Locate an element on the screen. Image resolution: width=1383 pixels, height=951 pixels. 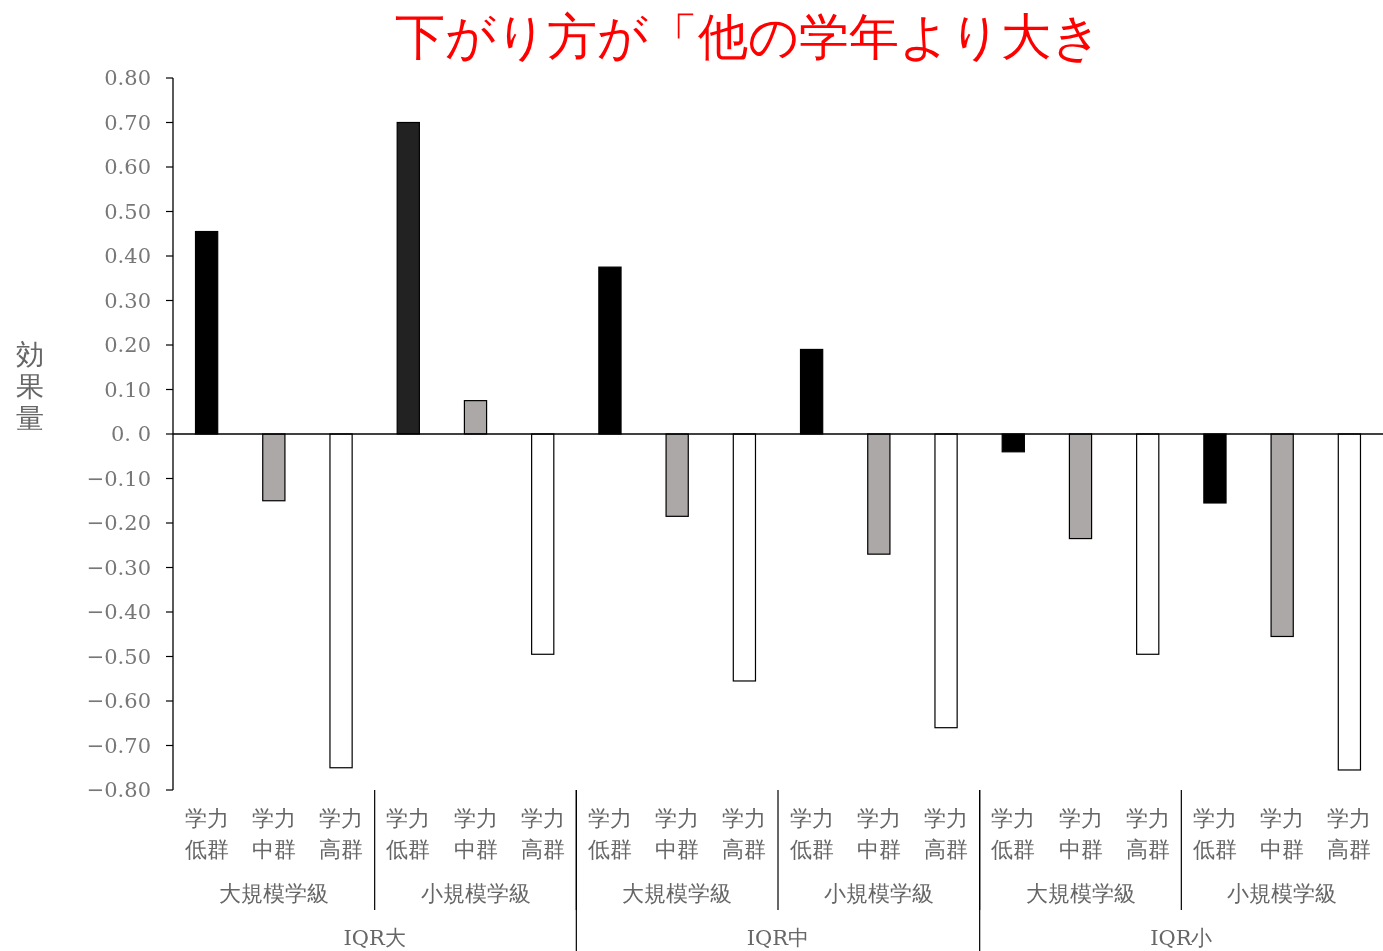
y-tick-label: −0.80 is located at coordinates (118, 790).